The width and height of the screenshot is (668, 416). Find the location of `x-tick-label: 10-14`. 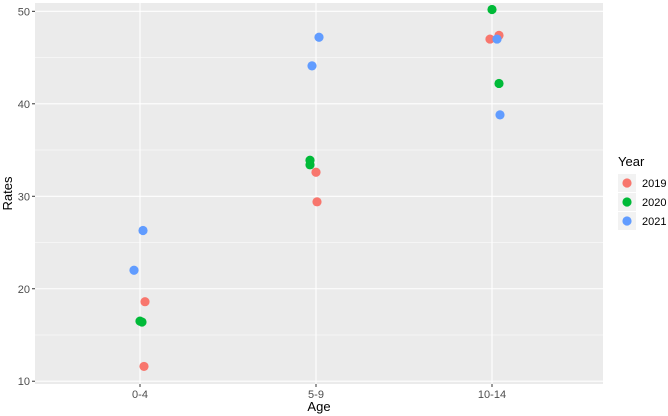

x-tick-label: 10-14 is located at coordinates (492, 395).